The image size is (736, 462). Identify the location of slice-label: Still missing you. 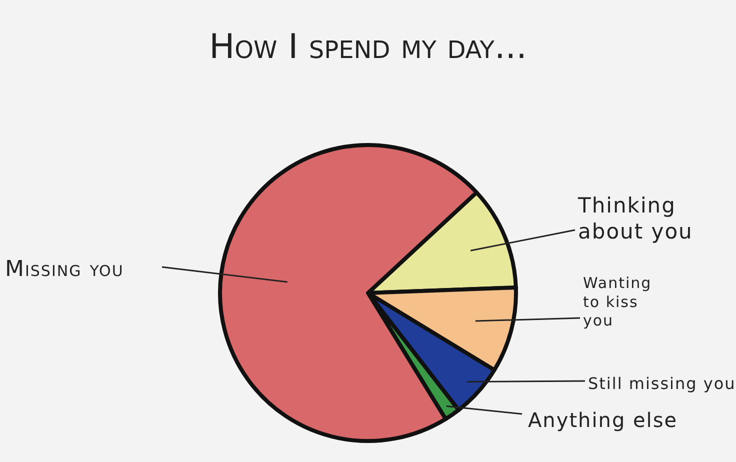
(662, 383).